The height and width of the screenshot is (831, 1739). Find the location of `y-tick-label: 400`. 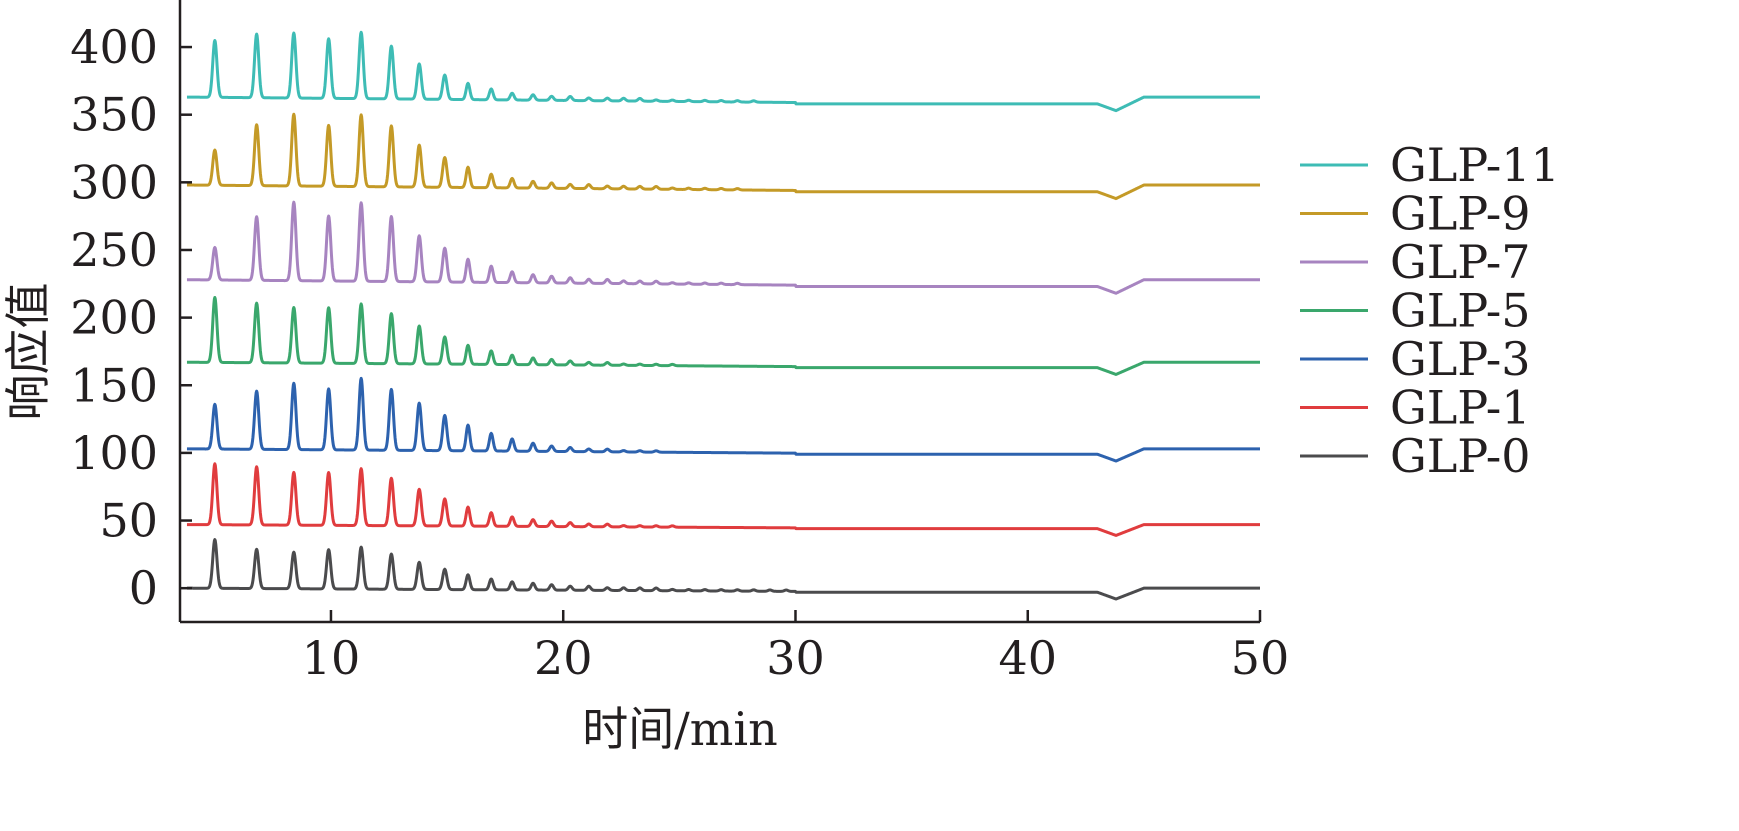

y-tick-label: 400 is located at coordinates (114, 47).